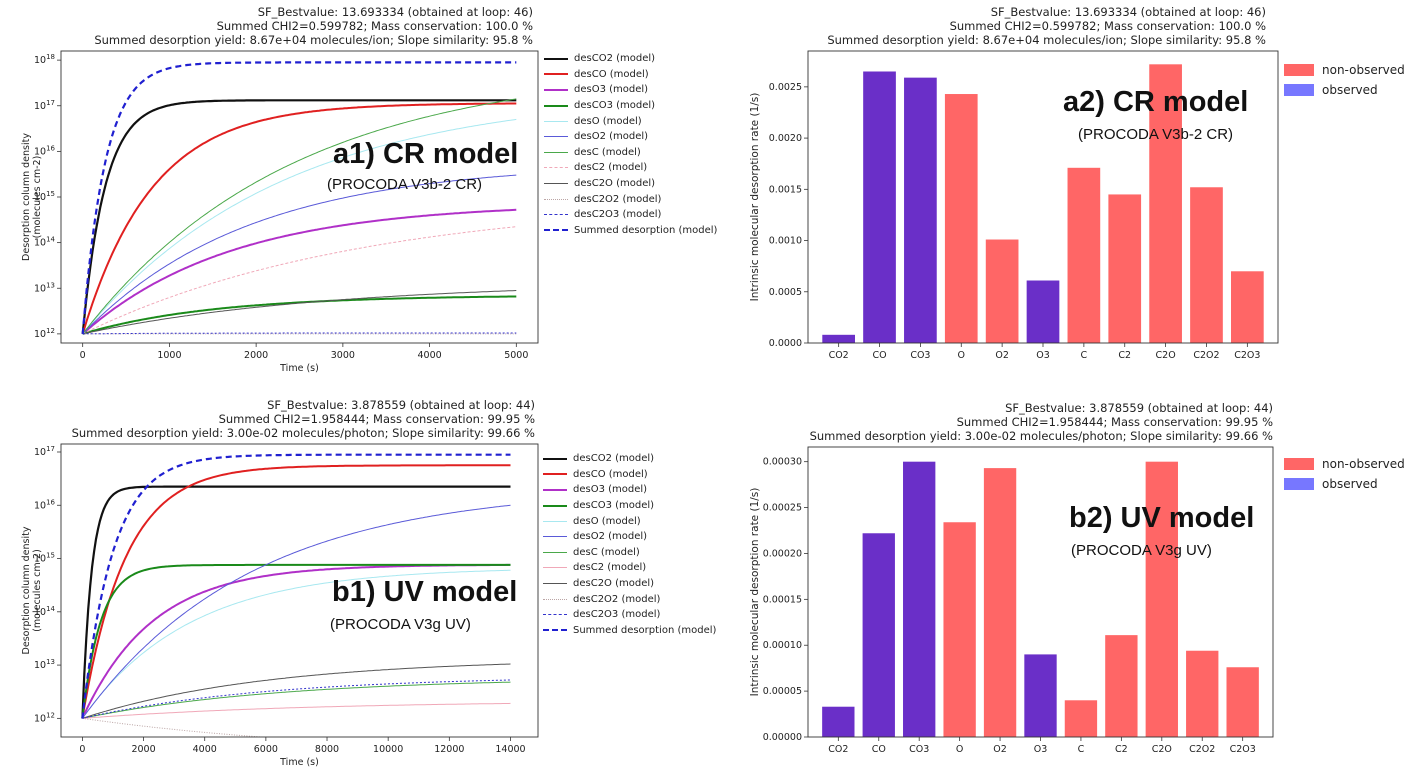 This screenshot has width=1422, height=771. What do you see at coordinates (1041, 749) in the screenshot?
I see `b2-xtick-label: O3` at bounding box center [1041, 749].